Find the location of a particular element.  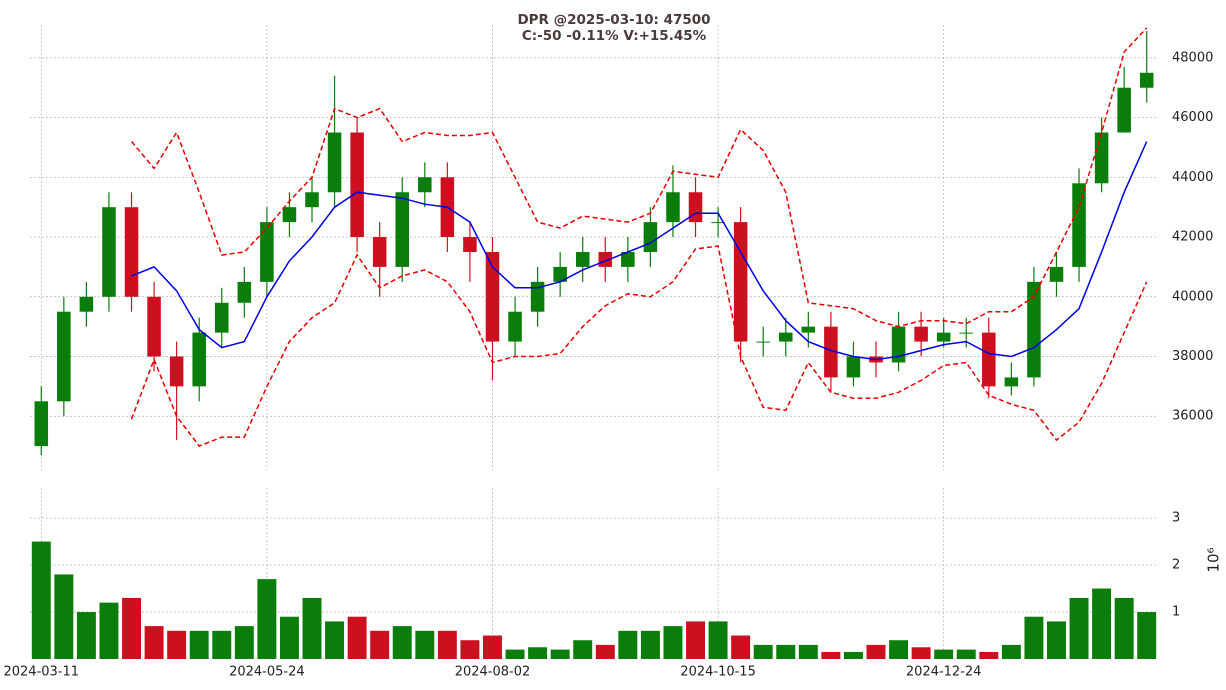

x-tick-label: 2024-03-11 is located at coordinates (41, 672).